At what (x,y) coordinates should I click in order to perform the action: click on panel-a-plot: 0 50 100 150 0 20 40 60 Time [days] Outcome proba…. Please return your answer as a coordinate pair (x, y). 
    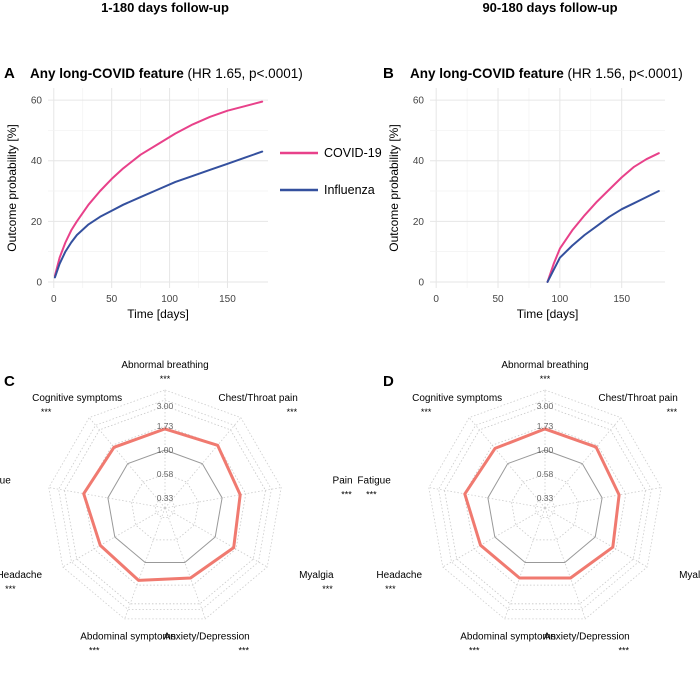
    Looking at the image, I should click on (136, 204).